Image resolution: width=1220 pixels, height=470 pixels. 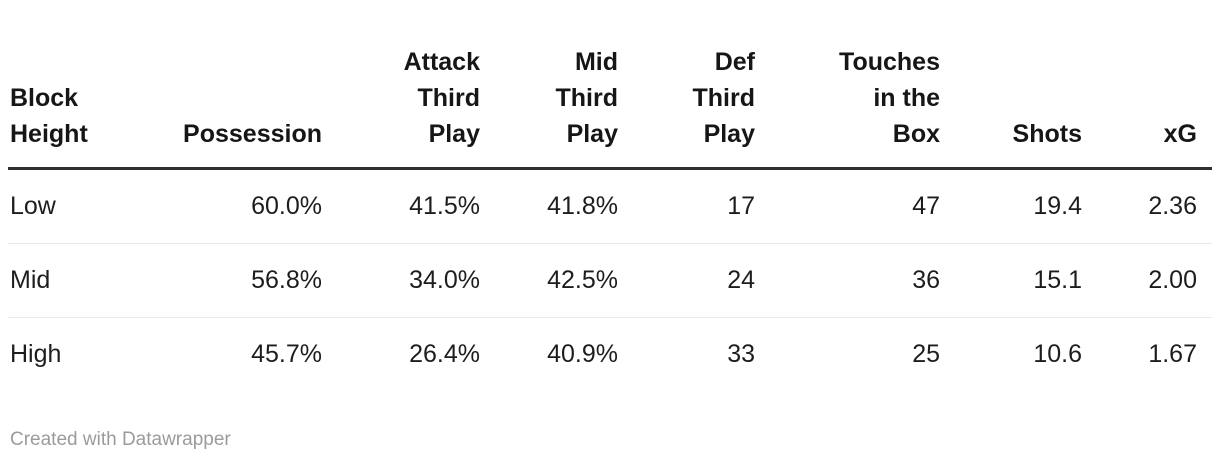 I want to click on cell-possession: 56.8%, so click(x=225, y=280).